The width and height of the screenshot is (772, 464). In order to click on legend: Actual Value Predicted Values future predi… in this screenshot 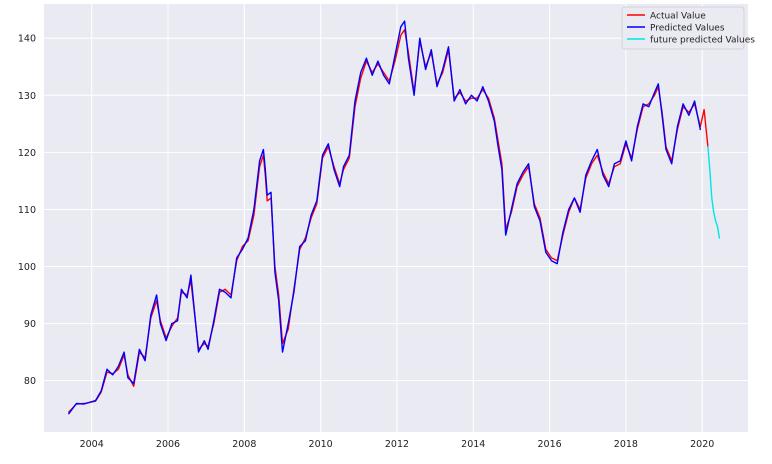, I will do `click(688, 28)`.